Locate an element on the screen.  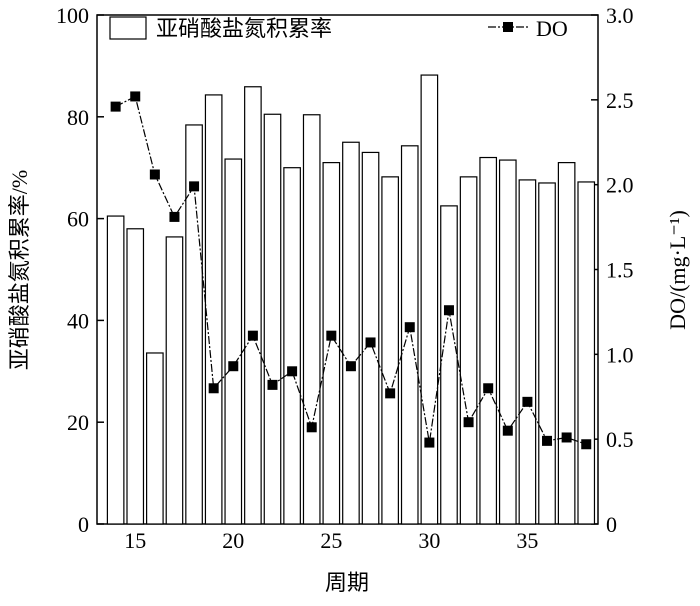
y-tick-label: 20 is located at coordinates (78, 422).